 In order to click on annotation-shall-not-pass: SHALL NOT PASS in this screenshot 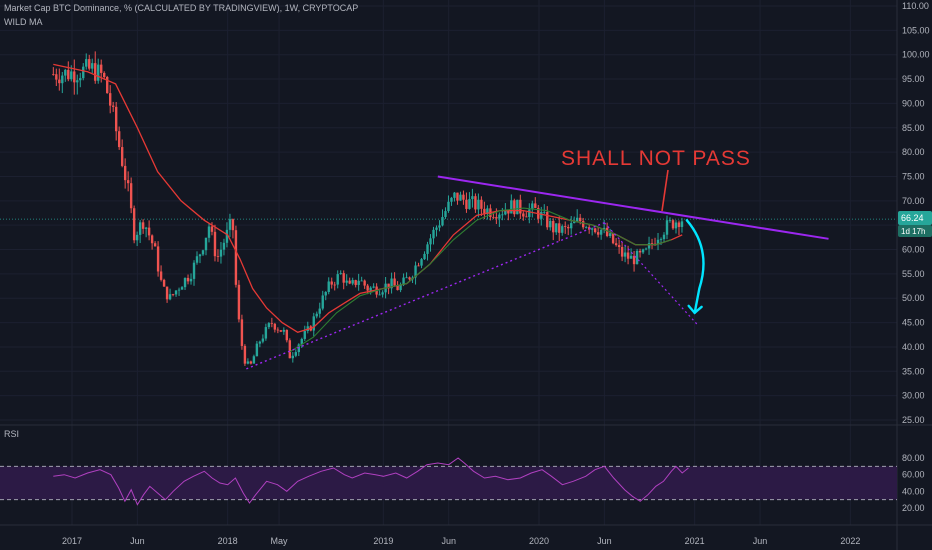, I will do `click(656, 158)`.